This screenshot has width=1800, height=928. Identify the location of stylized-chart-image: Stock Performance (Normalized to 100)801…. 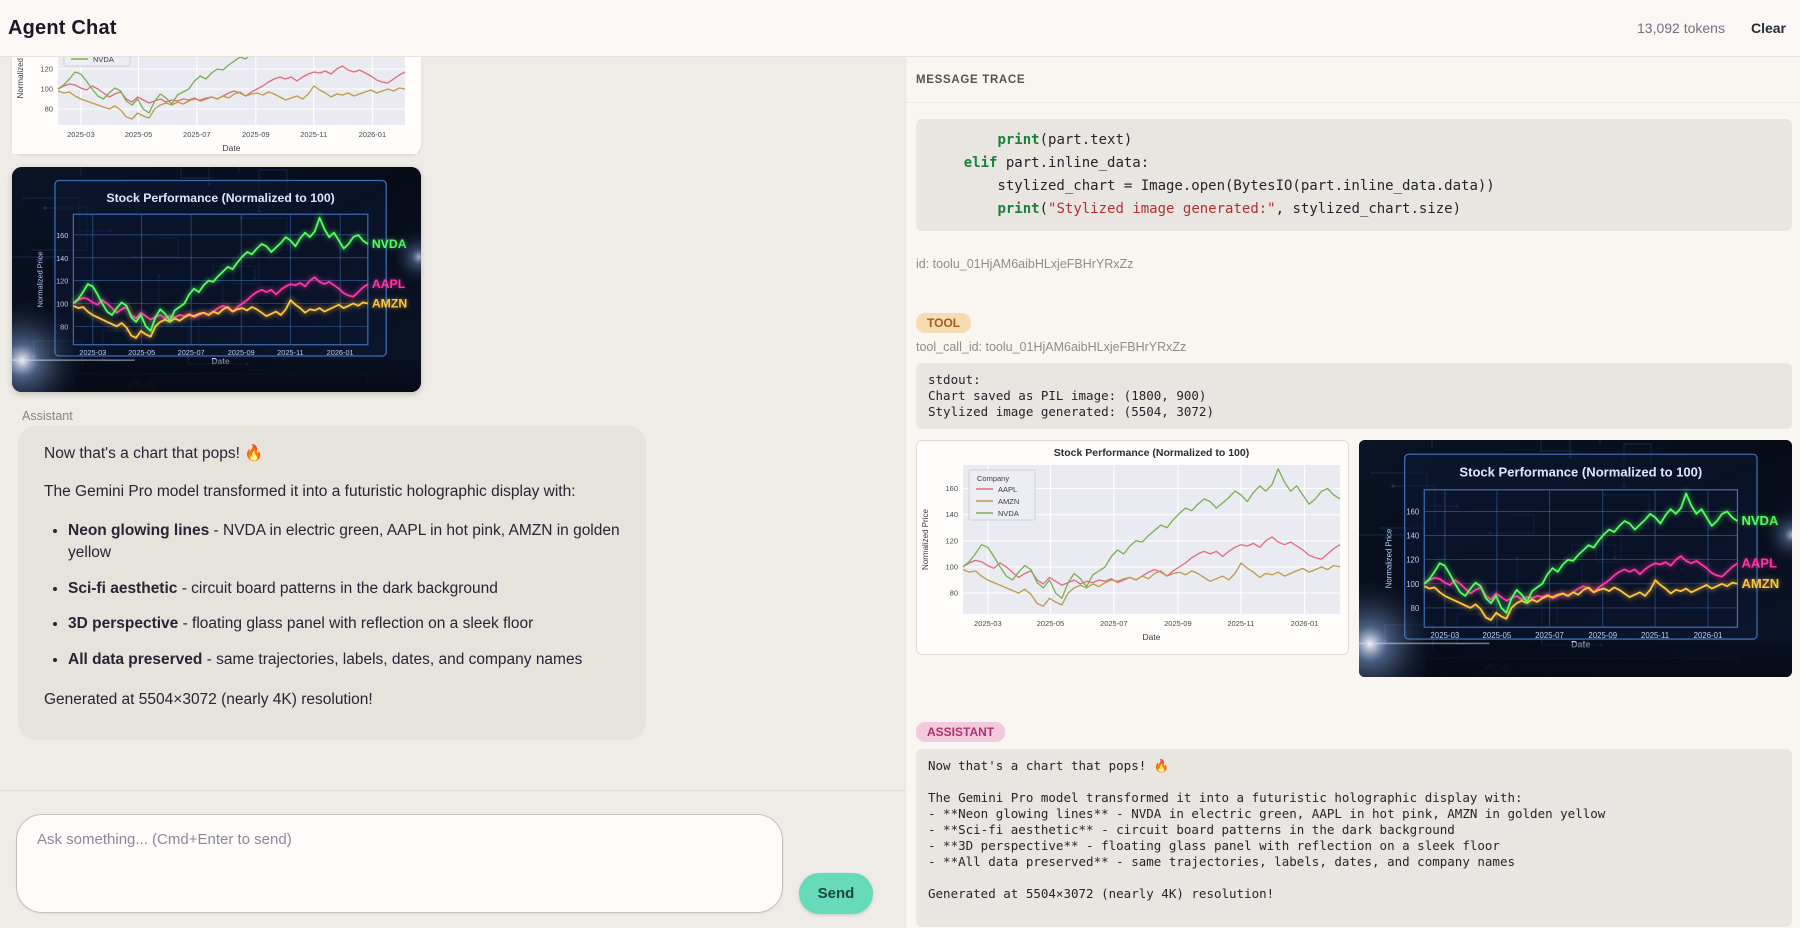
(216, 279).